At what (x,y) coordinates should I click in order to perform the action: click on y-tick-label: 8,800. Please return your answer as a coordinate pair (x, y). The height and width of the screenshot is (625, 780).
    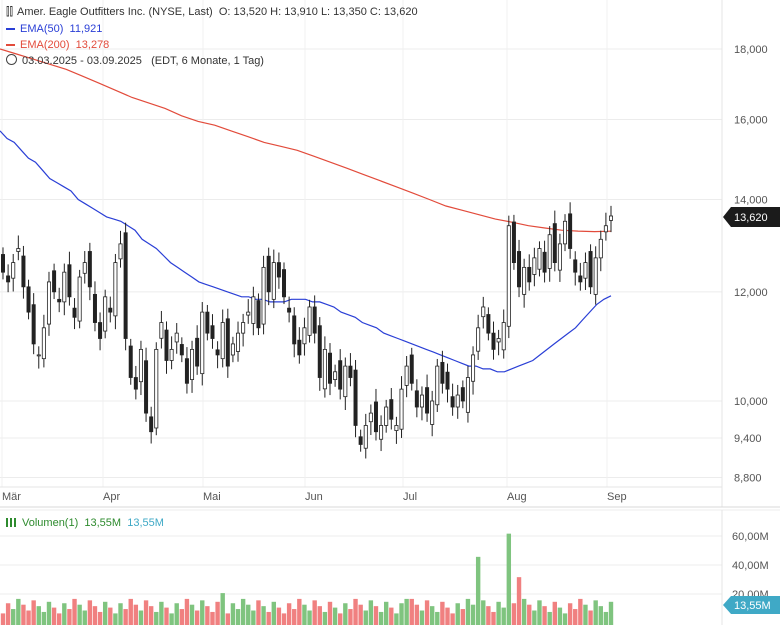
    Looking at the image, I should click on (748, 479).